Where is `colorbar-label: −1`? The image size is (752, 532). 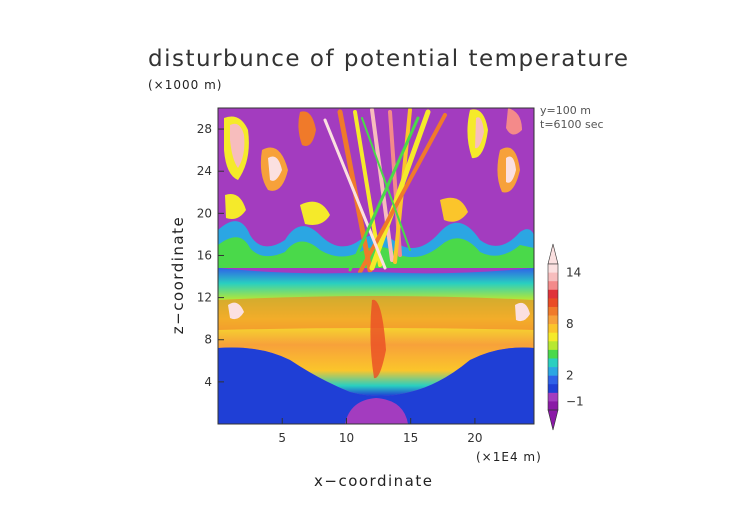
colorbar-label: −1 is located at coordinates (575, 401).